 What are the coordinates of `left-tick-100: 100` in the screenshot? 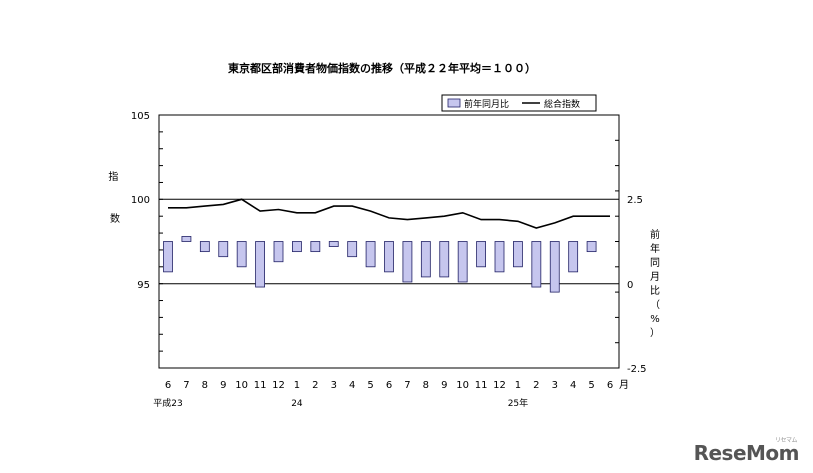 It's located at (140, 200).